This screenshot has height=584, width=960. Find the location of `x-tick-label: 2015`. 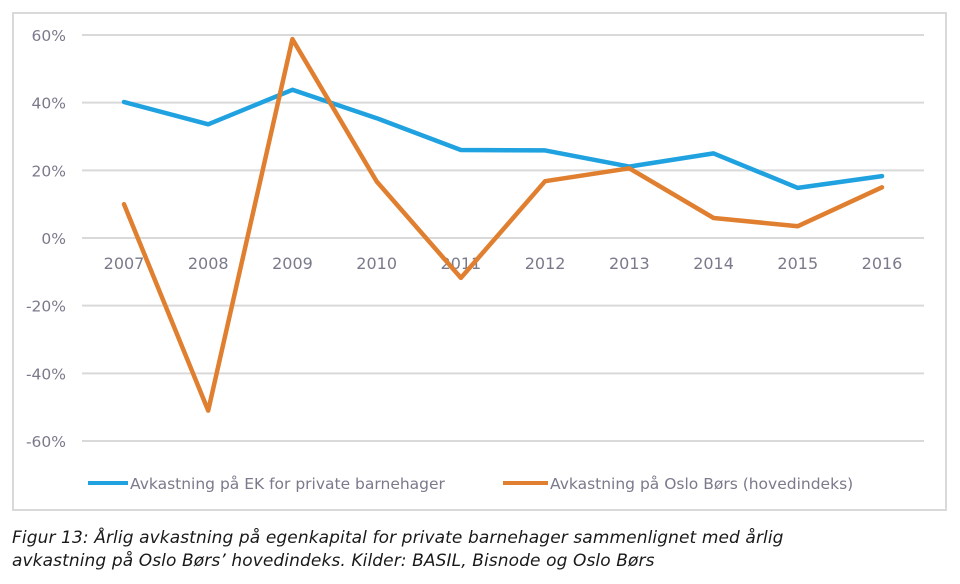

x-tick-label: 2015 is located at coordinates (797, 263).